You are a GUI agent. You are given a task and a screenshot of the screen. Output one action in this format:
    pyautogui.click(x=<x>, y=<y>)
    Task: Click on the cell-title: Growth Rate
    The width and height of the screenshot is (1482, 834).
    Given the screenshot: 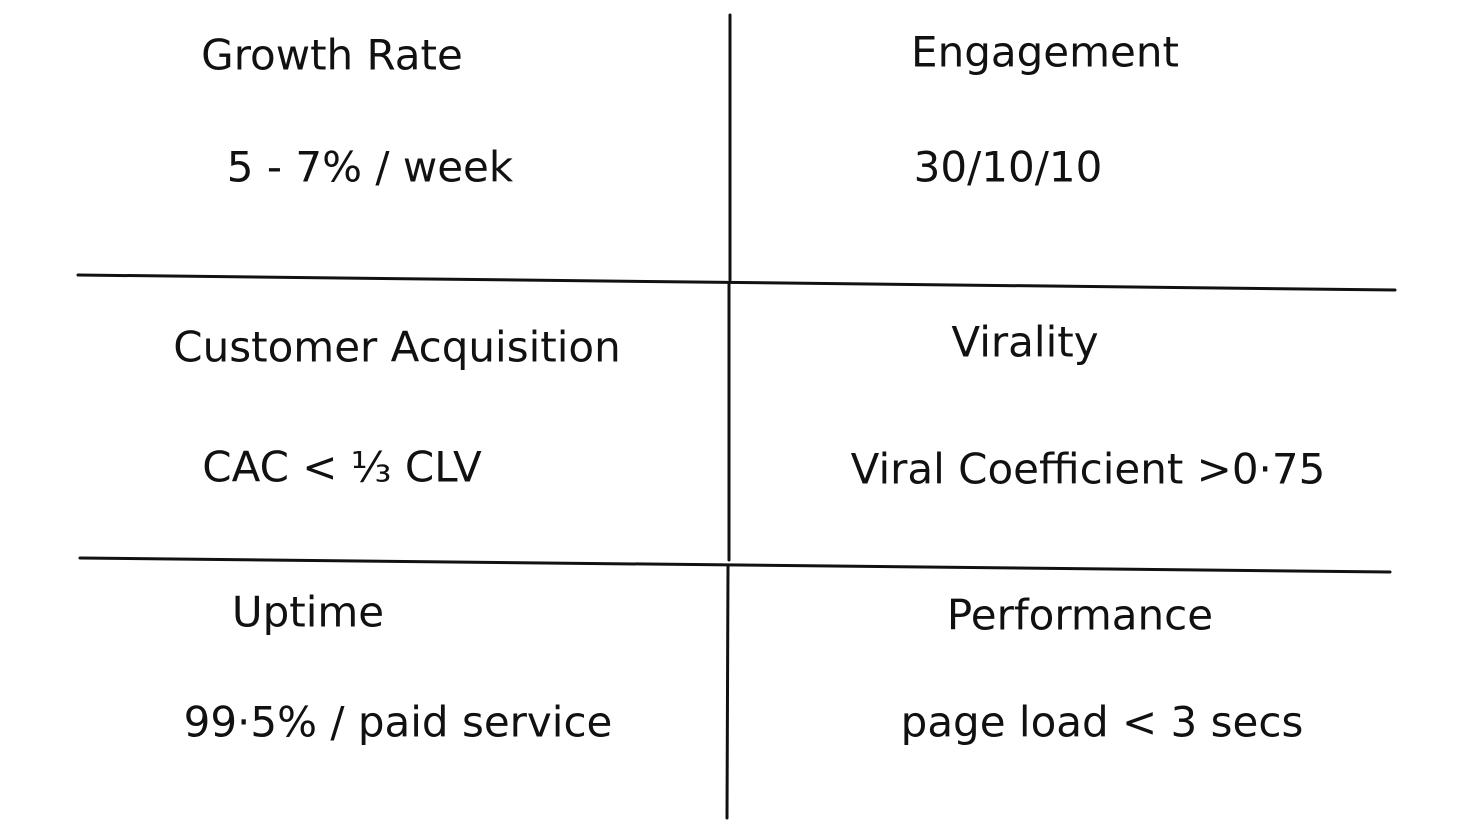 What is the action you would take?
    pyautogui.click(x=332, y=55)
    